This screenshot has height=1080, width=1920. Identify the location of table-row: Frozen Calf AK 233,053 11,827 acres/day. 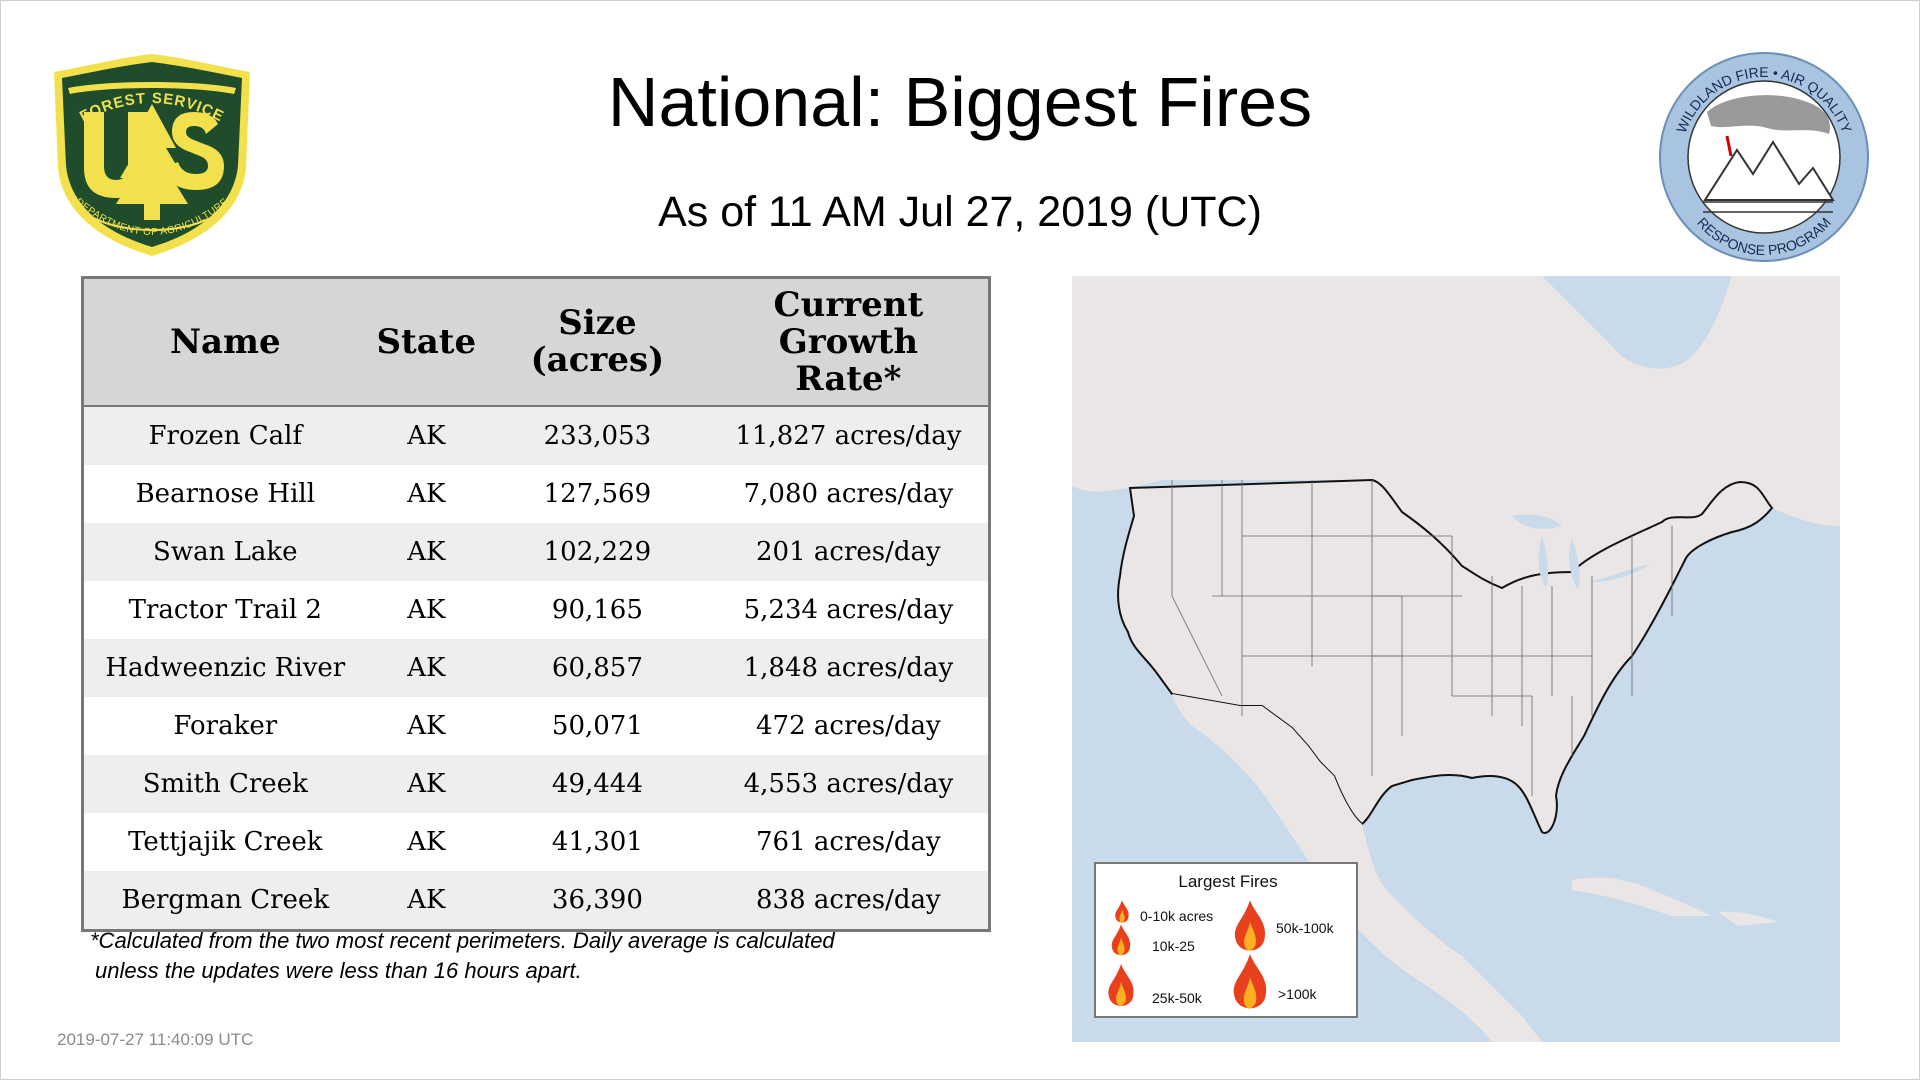
(536, 435).